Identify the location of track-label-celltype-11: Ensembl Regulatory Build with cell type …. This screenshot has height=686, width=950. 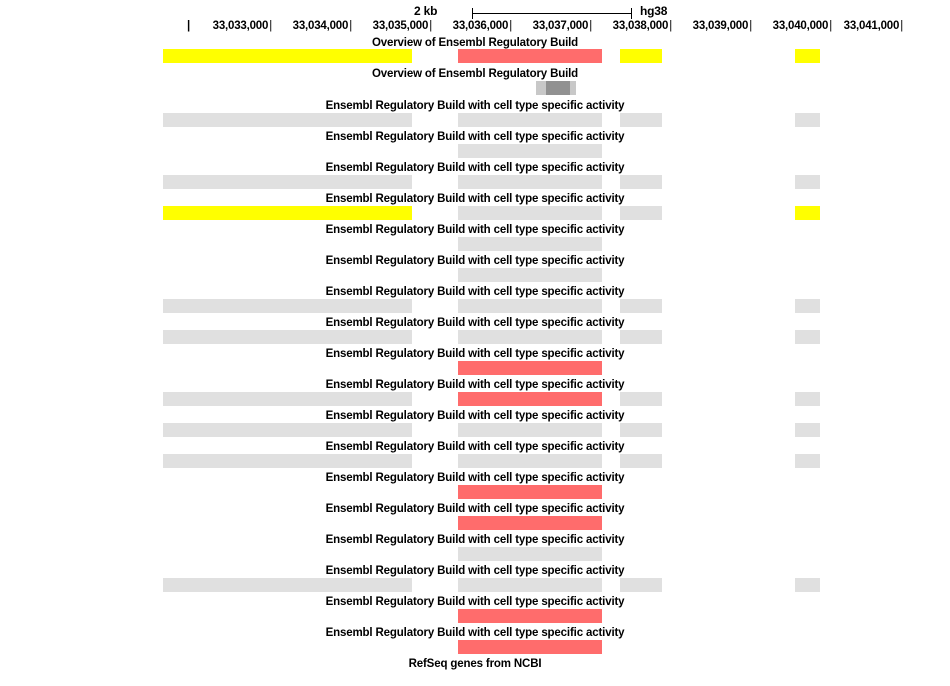
(475, 416).